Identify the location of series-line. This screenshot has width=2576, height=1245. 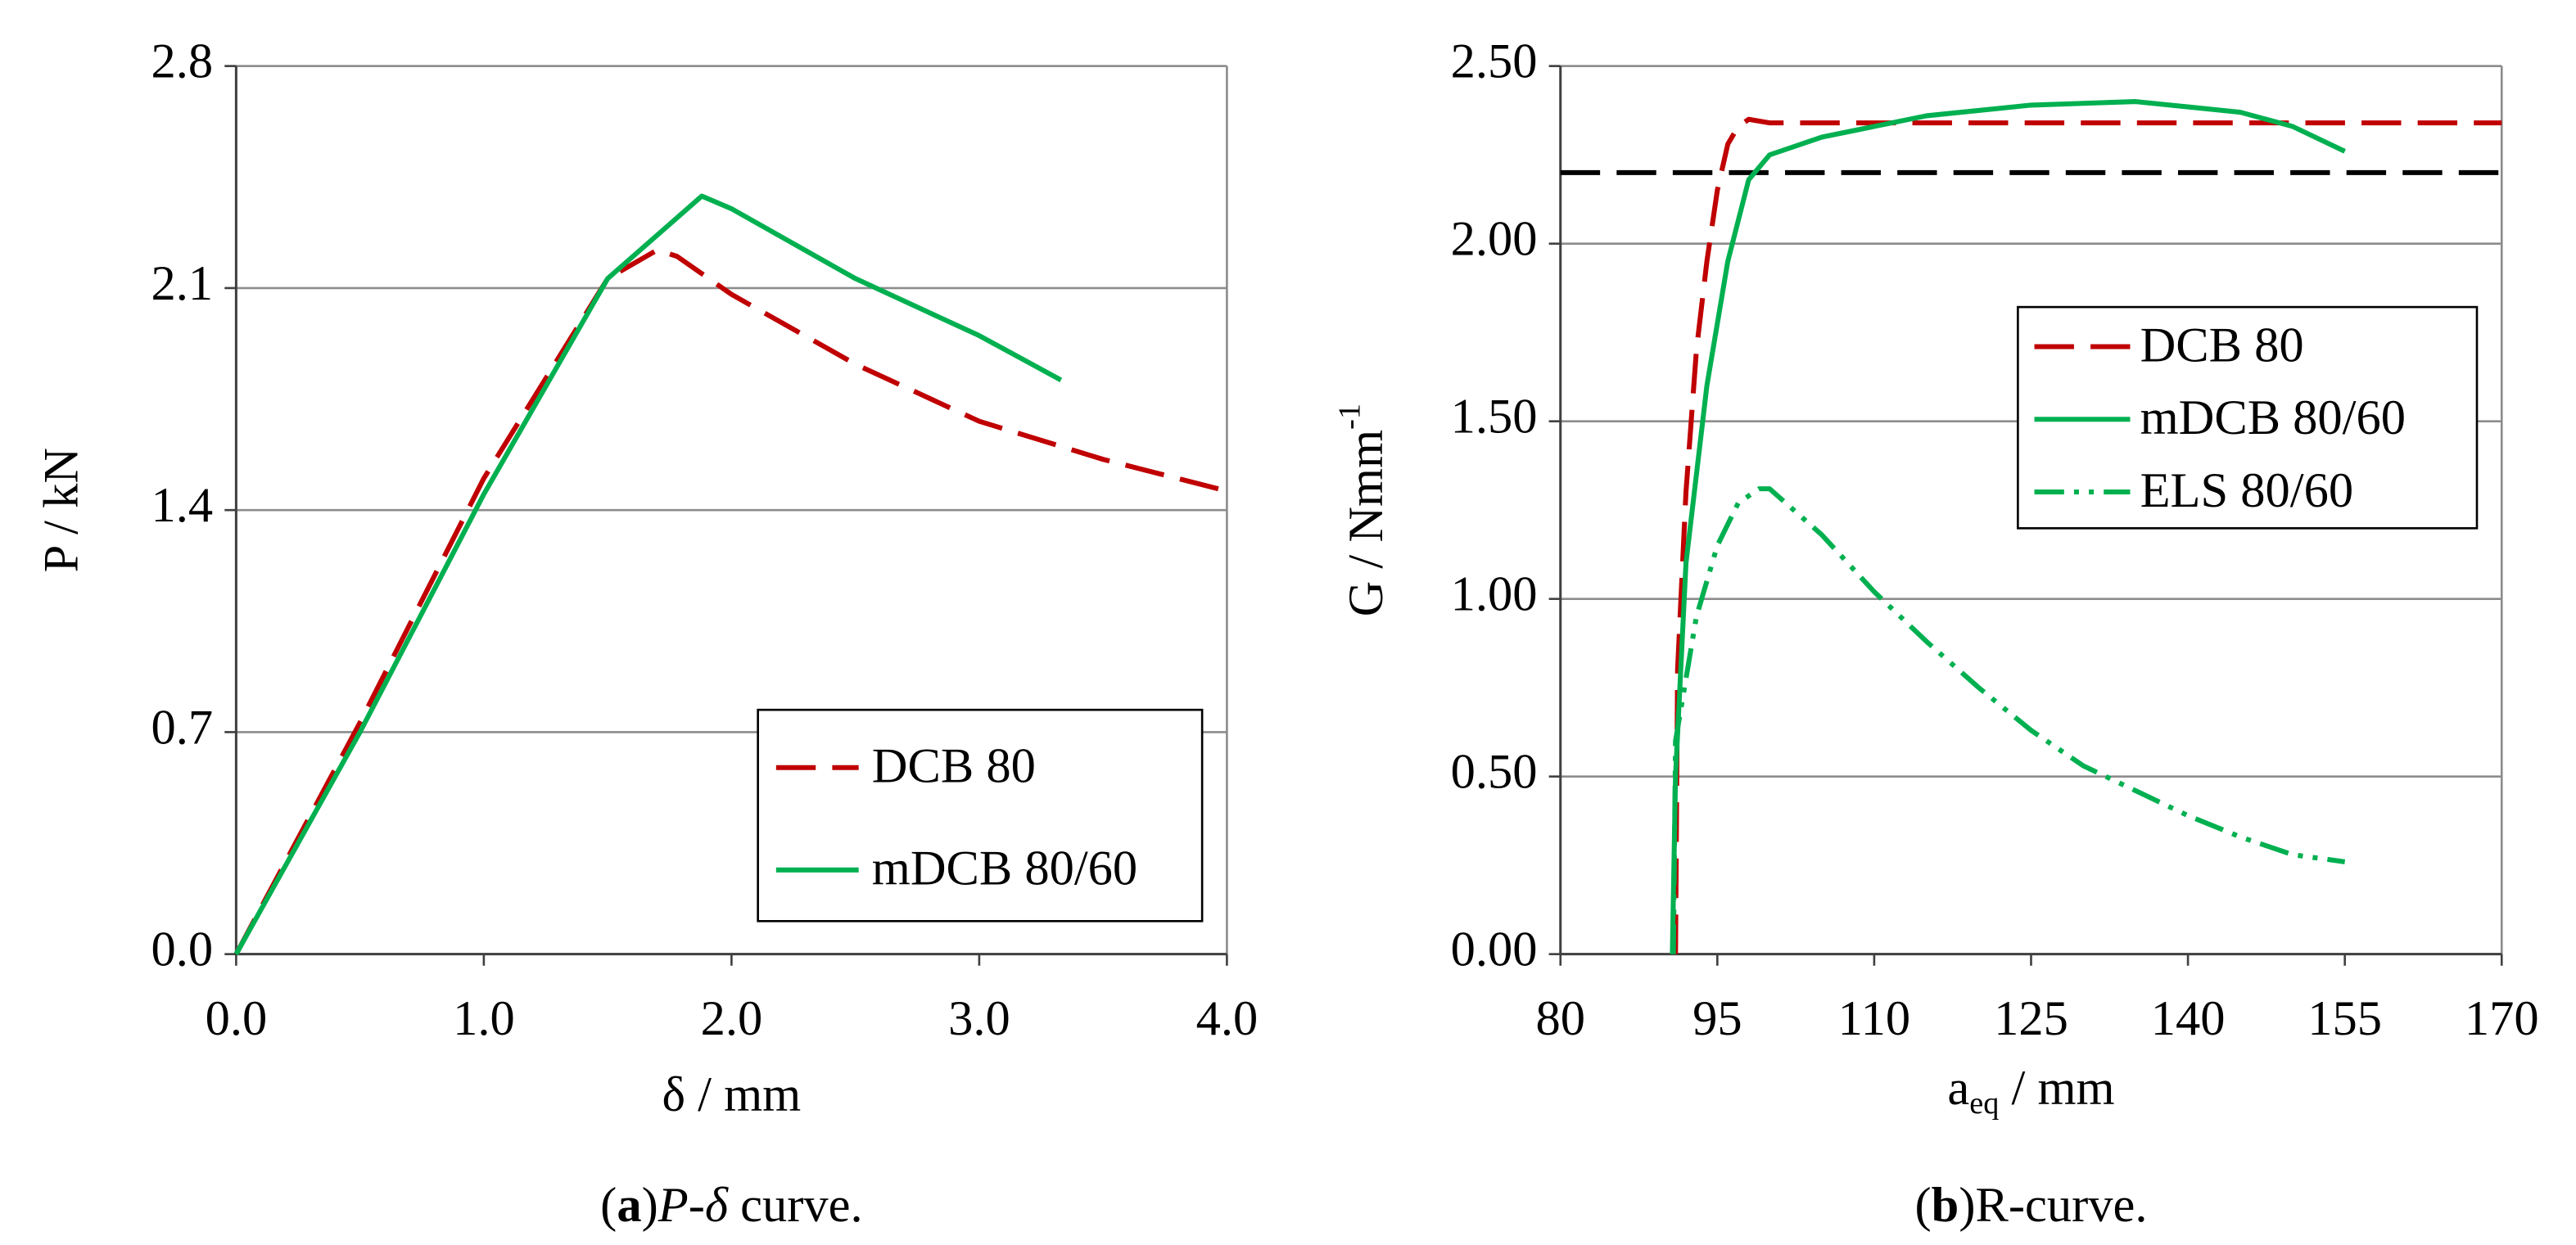
(2008, 720).